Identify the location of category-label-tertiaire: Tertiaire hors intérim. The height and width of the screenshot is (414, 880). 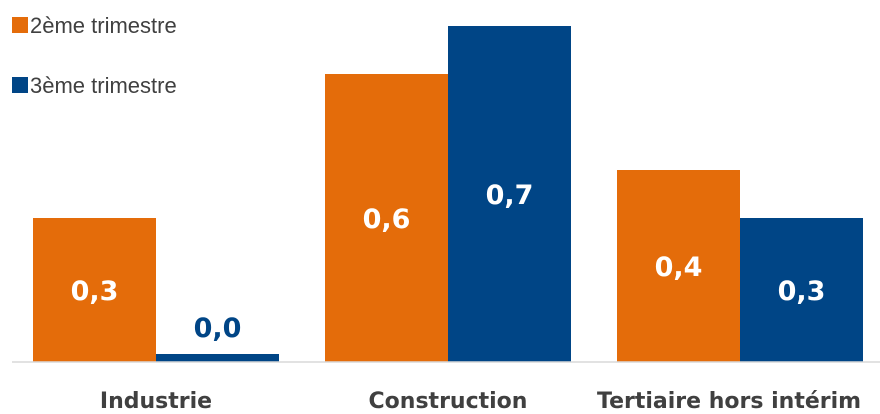
(729, 401).